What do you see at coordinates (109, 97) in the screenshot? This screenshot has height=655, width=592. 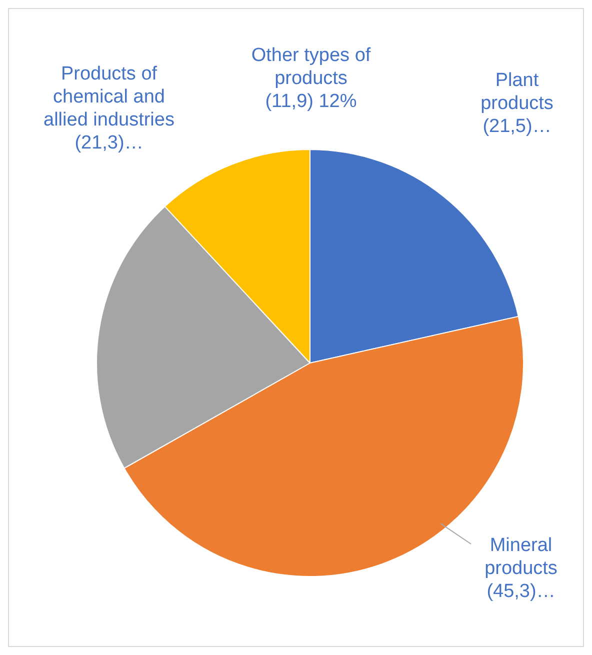 I see `slice-label: Products of chemical and allied industries` at bounding box center [109, 97].